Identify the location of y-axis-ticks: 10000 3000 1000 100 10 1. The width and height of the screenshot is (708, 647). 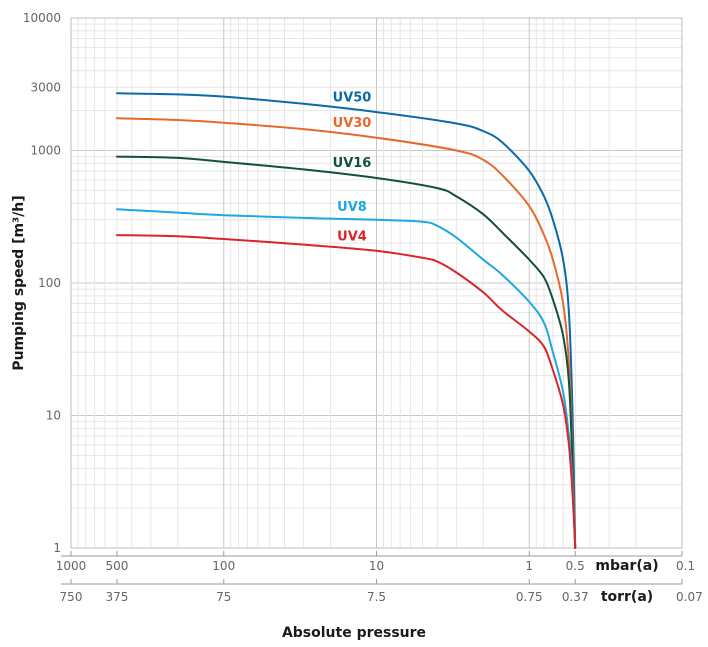
(42, 283).